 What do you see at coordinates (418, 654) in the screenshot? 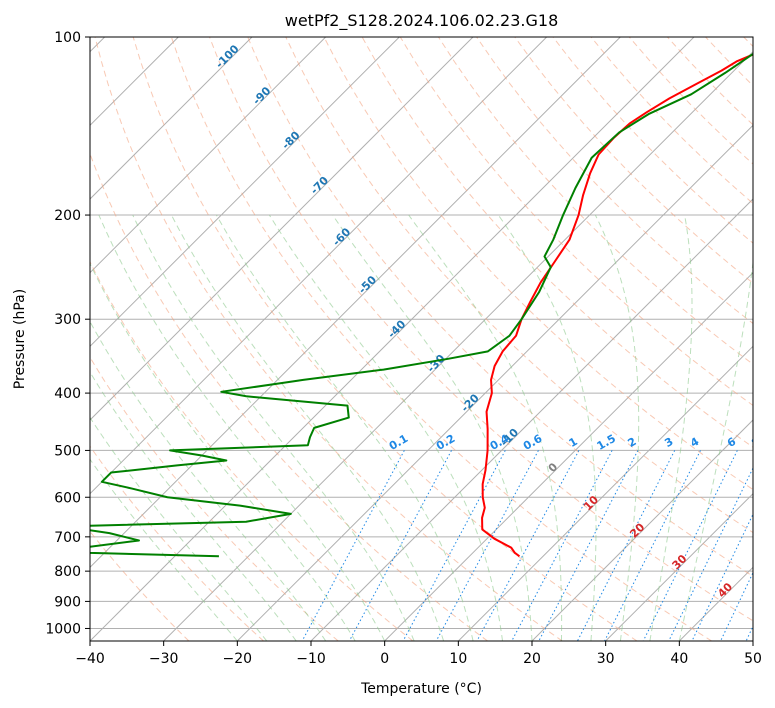
I see `x-axis: −40 −30 −20 −10 0 10 20 30 40 50` at bounding box center [418, 654].